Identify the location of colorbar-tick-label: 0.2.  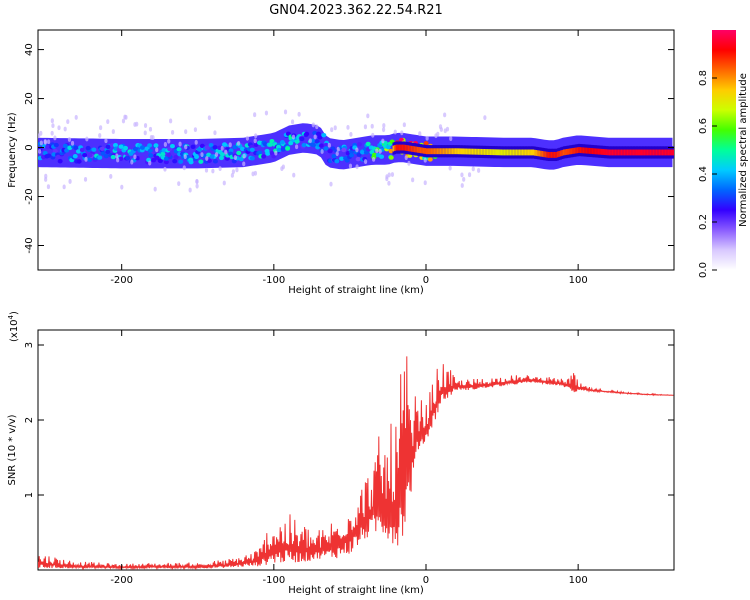
(703, 222).